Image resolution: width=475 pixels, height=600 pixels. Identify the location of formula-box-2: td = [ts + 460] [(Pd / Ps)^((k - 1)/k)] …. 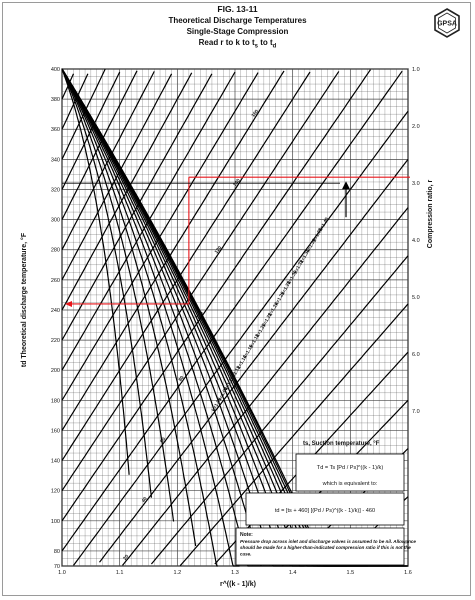
(325, 509).